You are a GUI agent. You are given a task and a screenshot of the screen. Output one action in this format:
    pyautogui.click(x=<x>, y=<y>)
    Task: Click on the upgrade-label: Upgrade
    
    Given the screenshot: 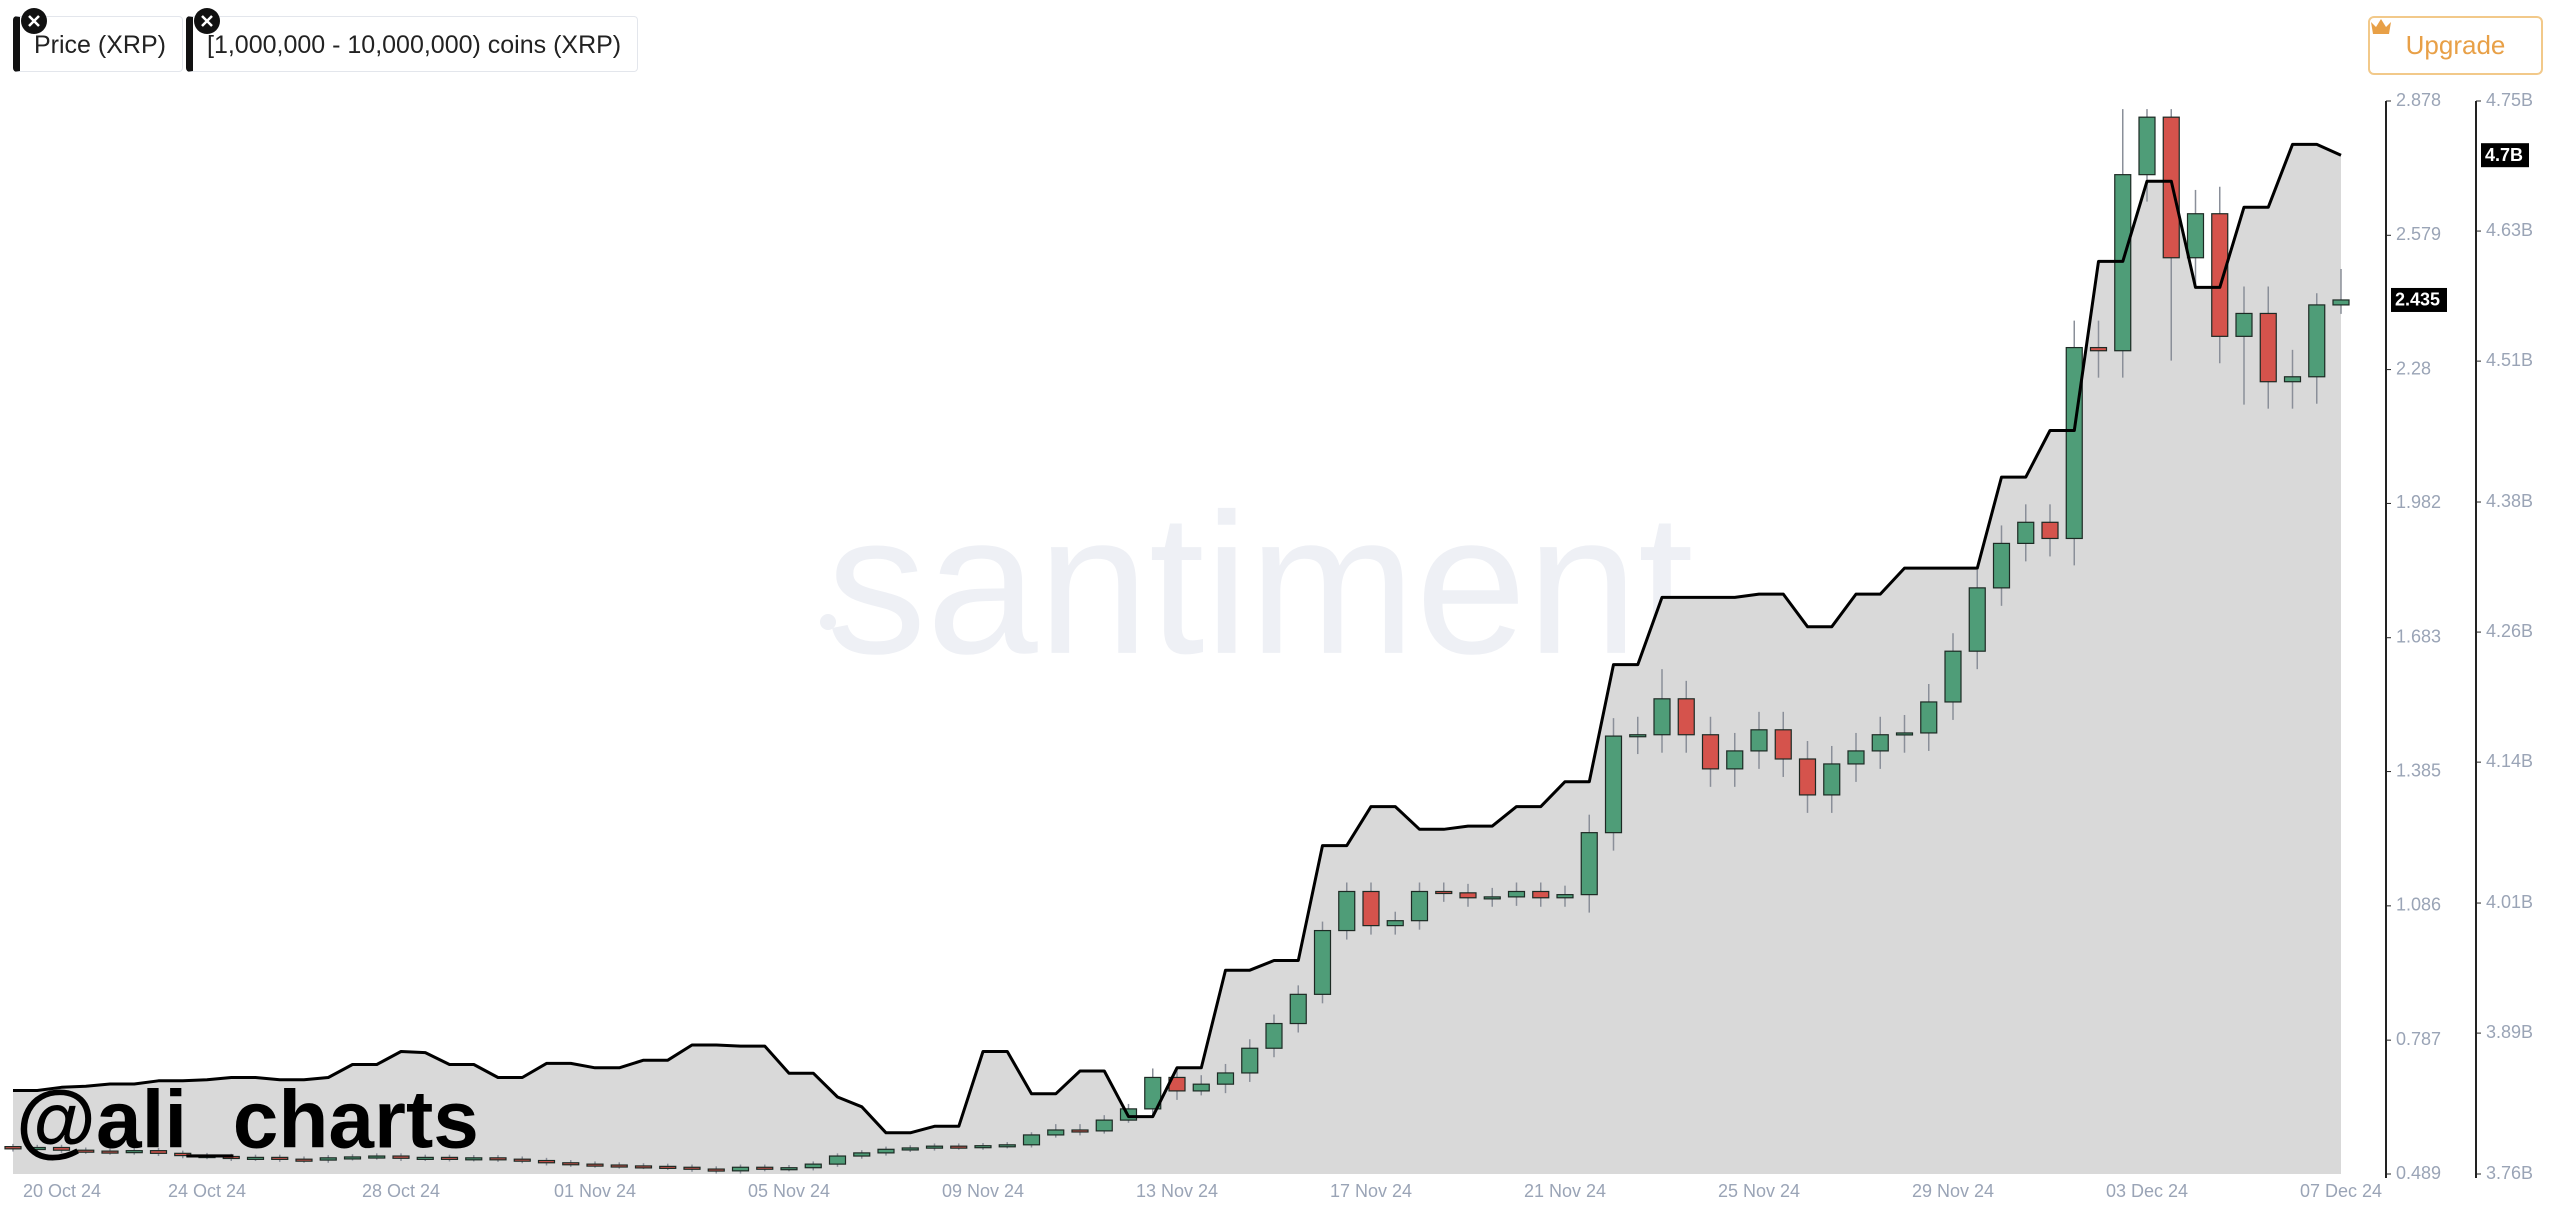 What is the action you would take?
    pyautogui.click(x=2455, y=45)
    